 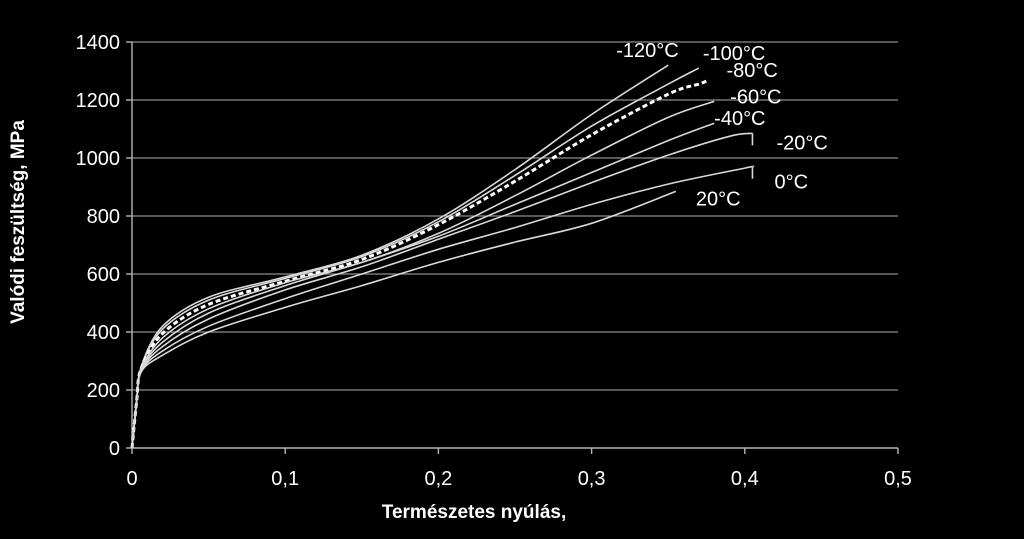 I want to click on series-label-6: -20°C, so click(x=801, y=143).